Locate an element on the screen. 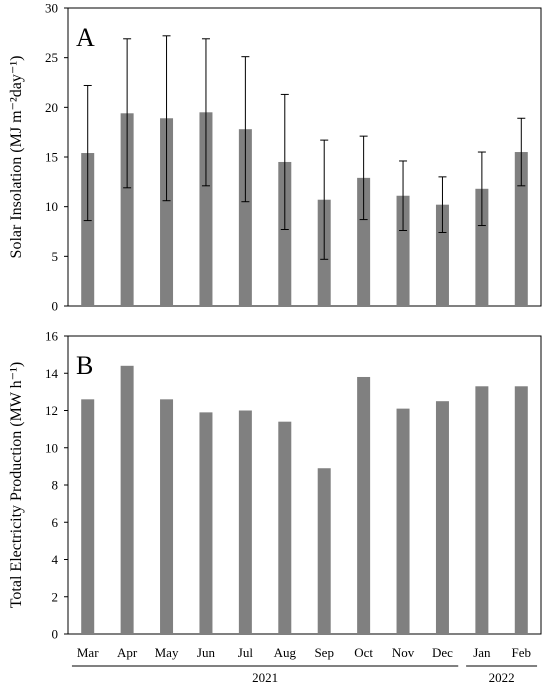 This screenshot has height=684, width=550. panel-a-bar-feb is located at coordinates (521, 229).